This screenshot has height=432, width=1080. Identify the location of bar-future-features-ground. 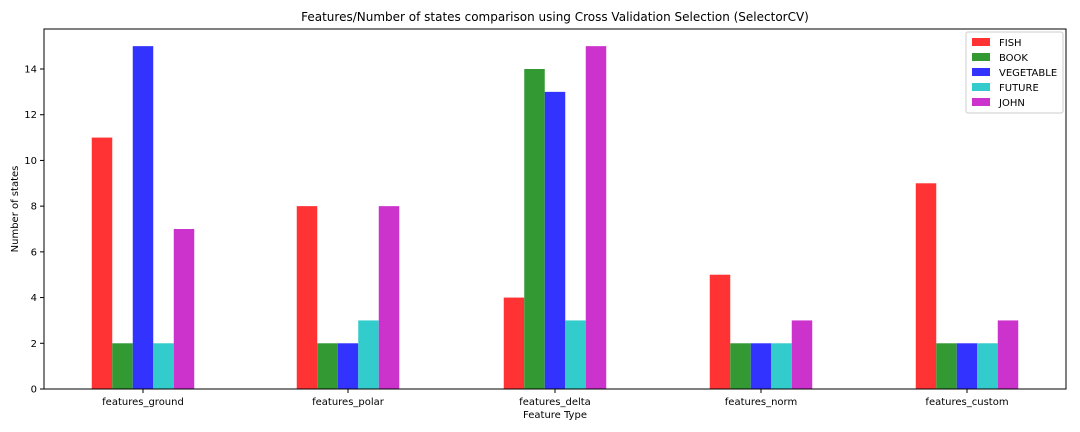
(163, 366).